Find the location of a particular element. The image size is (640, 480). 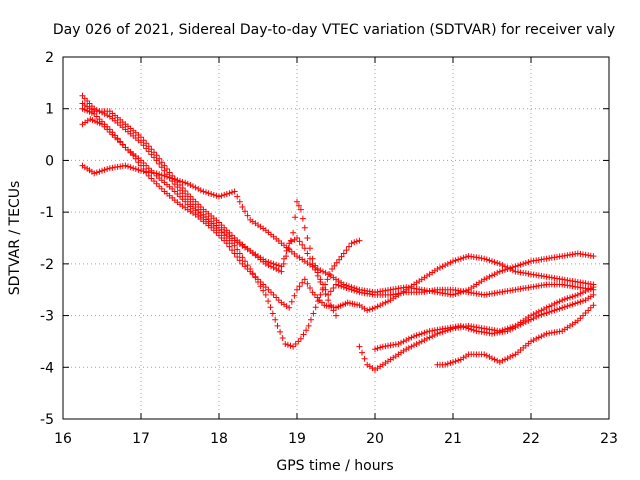

y-tick-label: -1 is located at coordinates (47, 213).